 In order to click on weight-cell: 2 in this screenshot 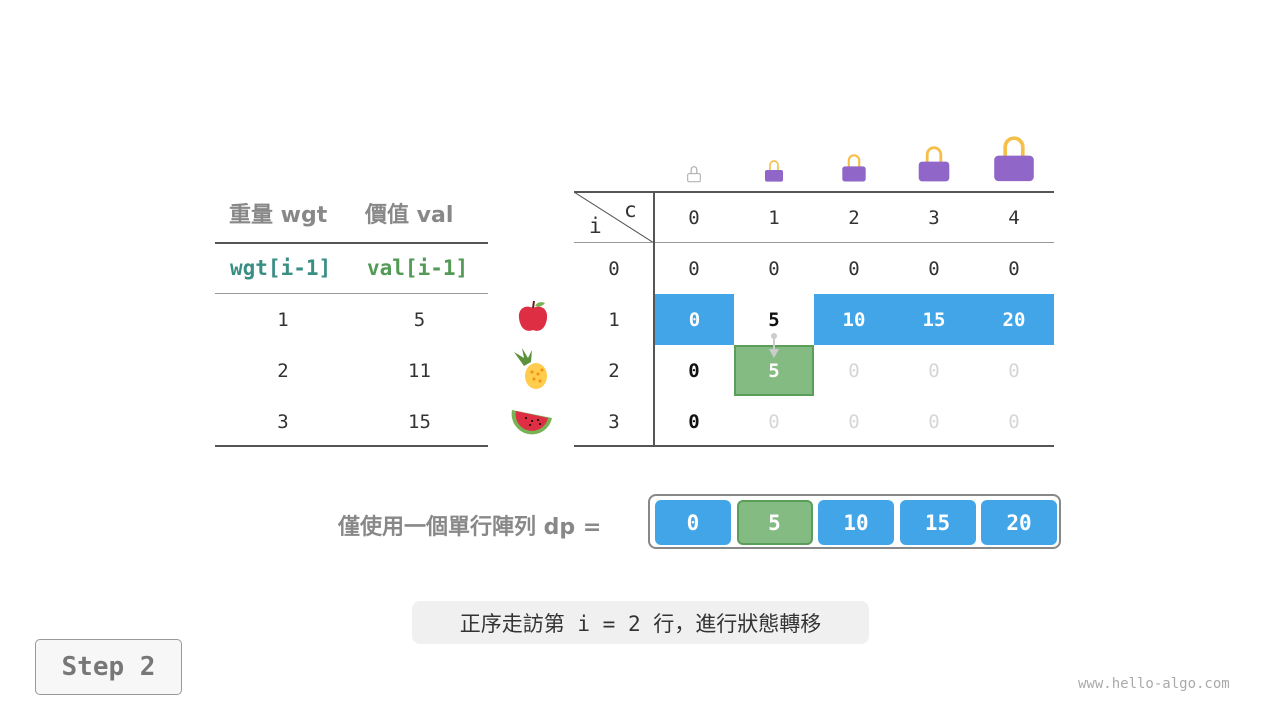, I will do `click(283, 370)`.